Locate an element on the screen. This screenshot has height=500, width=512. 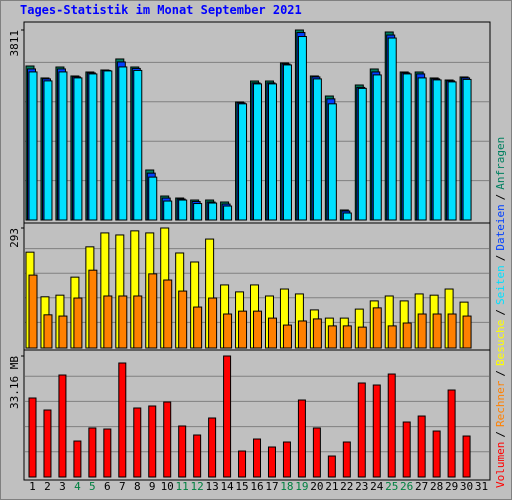
x-tick-label: 15 is located at coordinates (241, 486).